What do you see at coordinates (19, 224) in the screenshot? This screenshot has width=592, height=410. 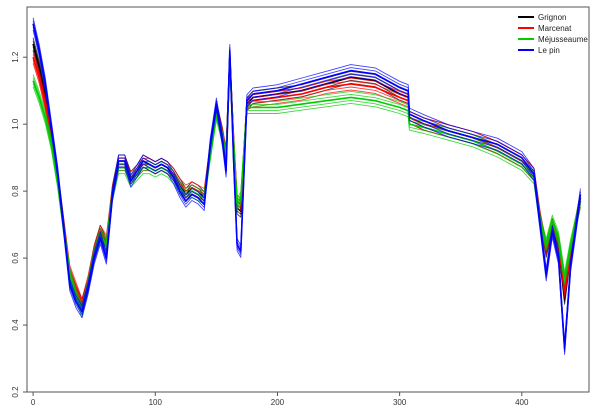 I see `y-axis: 0.2 0.4 0.6 0.8 1.0 1.2` at bounding box center [19, 224].